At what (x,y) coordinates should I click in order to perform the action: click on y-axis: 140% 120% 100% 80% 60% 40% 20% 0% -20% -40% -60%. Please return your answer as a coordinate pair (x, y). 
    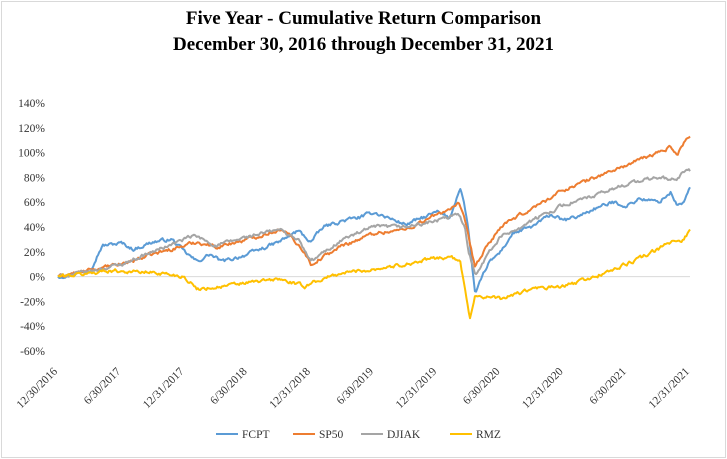
    Looking at the image, I should click on (31, 228).